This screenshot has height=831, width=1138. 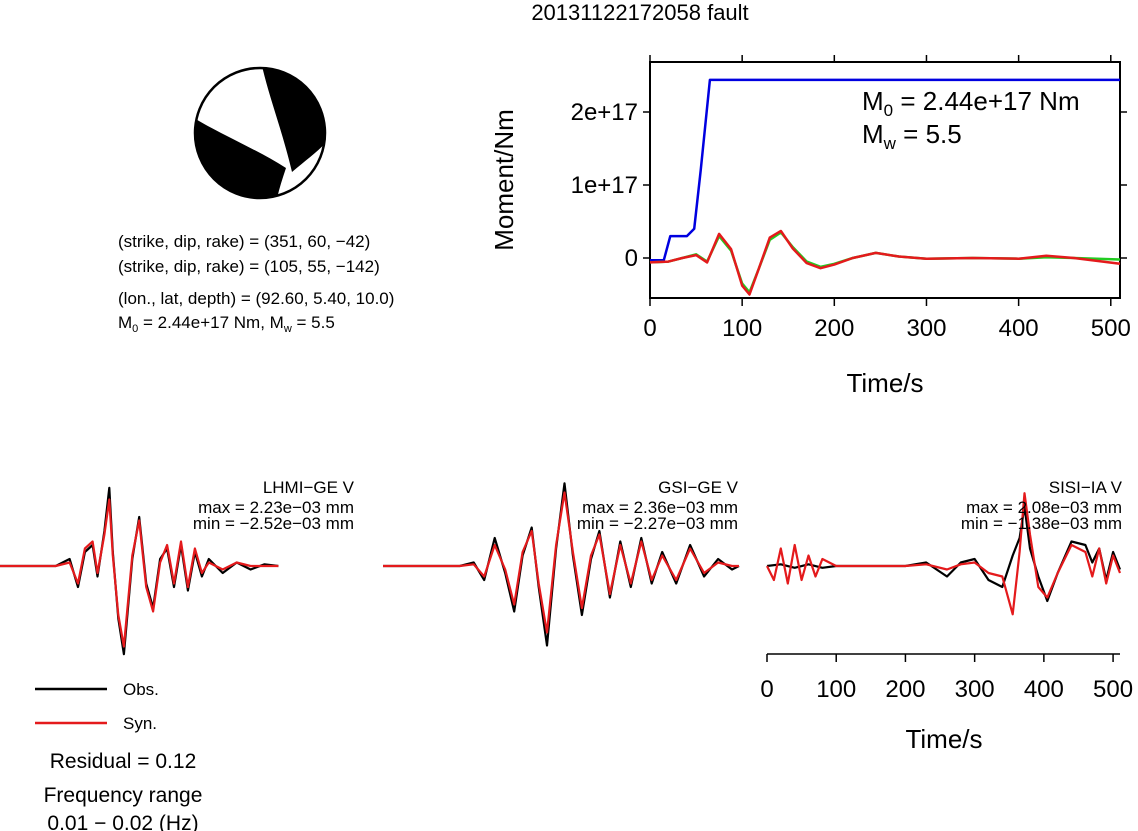 I want to click on moment-xtick-label: 100, so click(x=742, y=328).